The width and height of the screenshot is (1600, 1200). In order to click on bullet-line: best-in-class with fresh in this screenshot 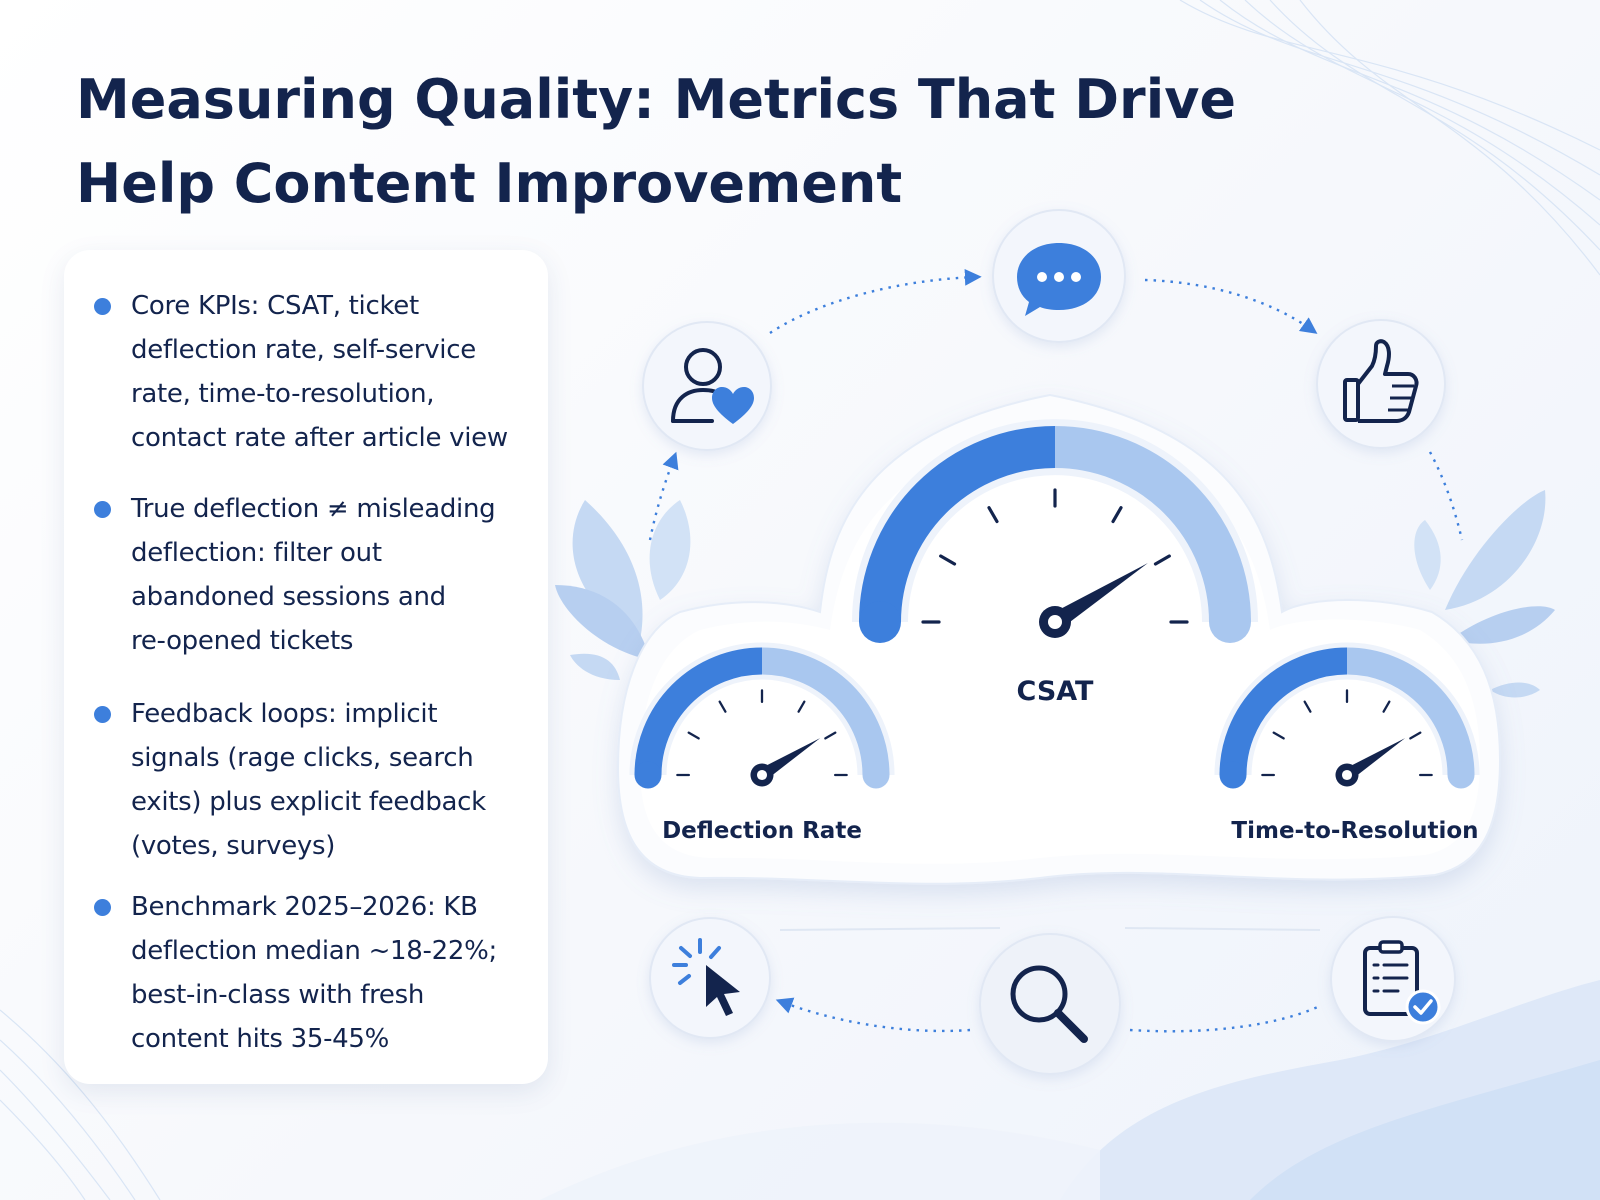, I will do `click(278, 995)`.